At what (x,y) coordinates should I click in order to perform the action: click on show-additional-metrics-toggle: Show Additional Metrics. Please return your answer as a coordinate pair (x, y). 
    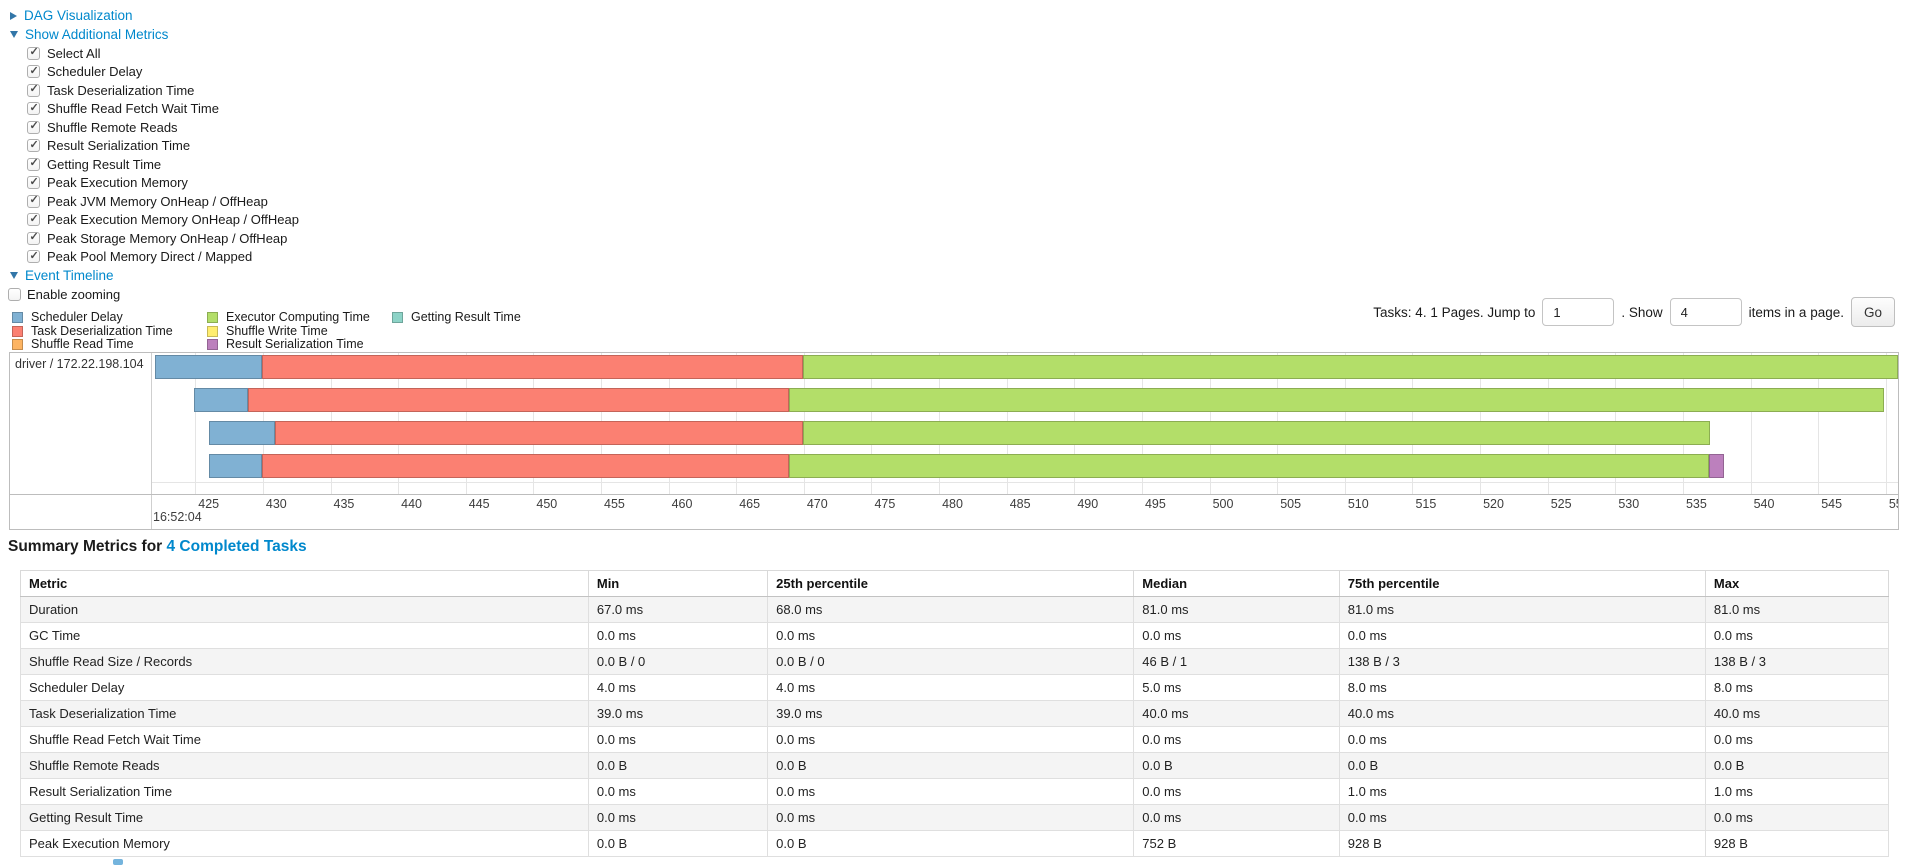
    Looking at the image, I should click on (358, 34).